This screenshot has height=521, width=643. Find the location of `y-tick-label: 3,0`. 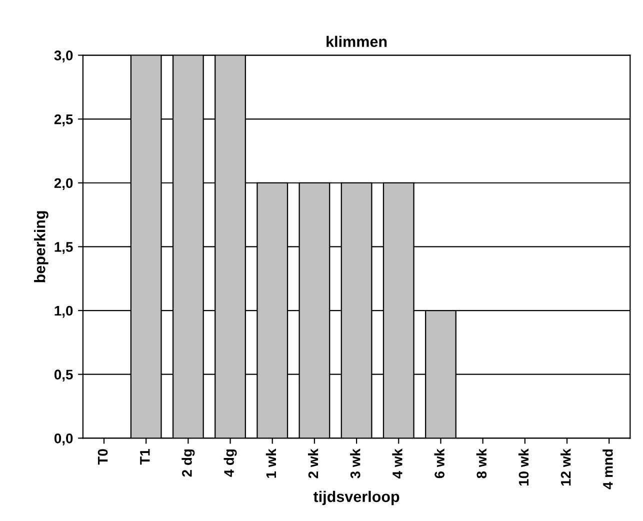

y-tick-label: 3,0 is located at coordinates (63, 56).